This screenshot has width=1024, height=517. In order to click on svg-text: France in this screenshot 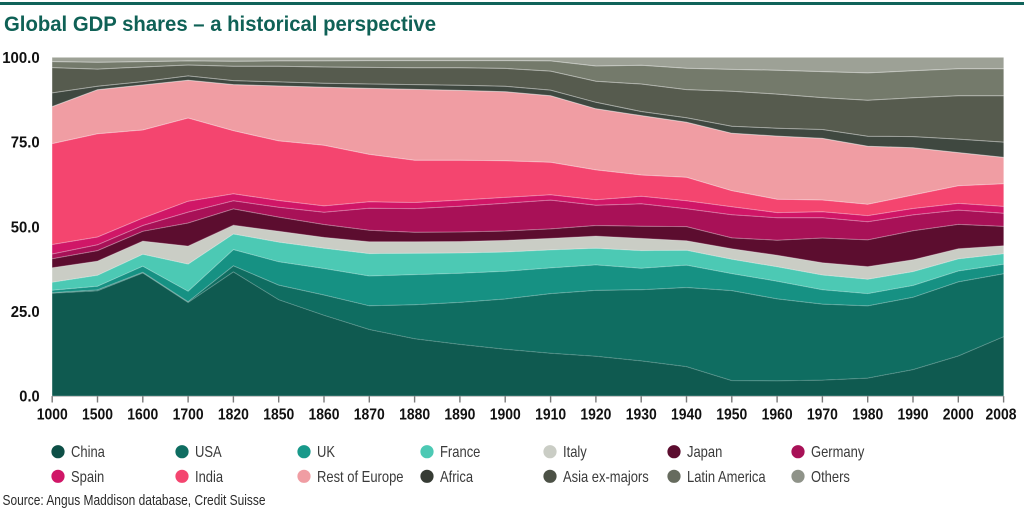, I will do `click(460, 452)`.